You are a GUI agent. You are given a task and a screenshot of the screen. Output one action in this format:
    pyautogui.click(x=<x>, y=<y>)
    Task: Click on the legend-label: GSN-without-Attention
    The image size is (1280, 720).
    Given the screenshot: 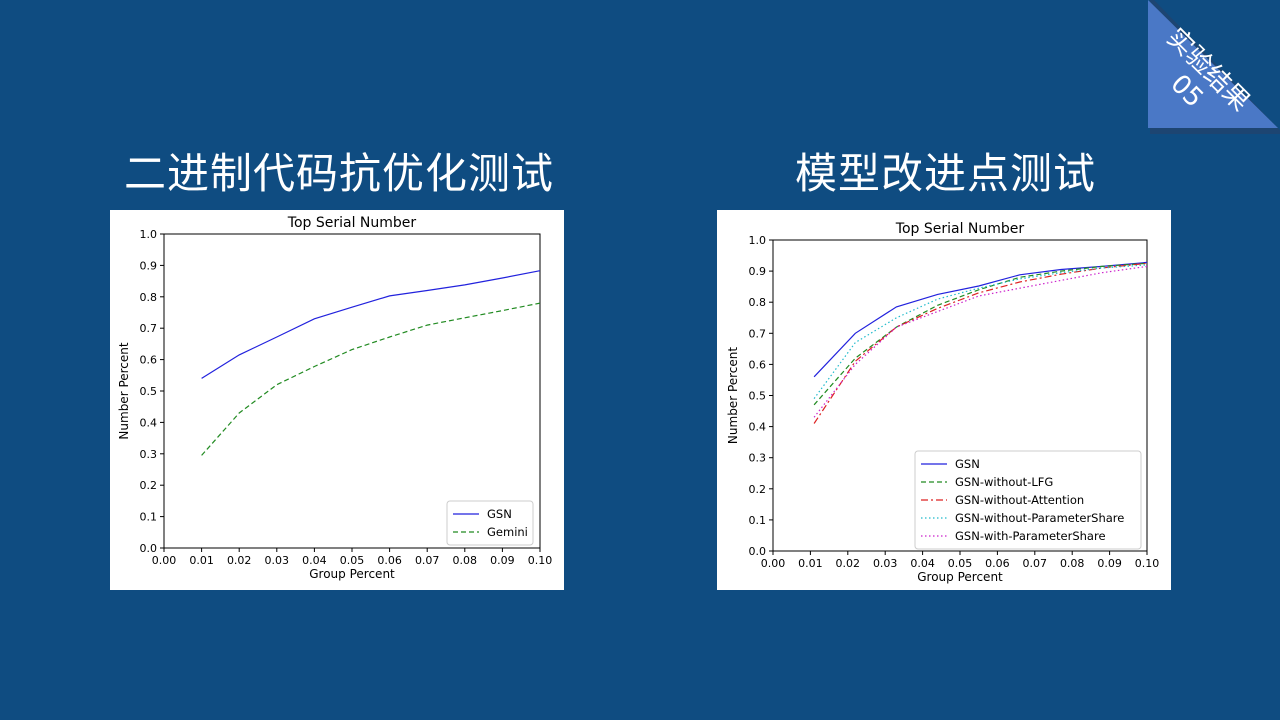 What is the action you would take?
    pyautogui.click(x=1019, y=500)
    